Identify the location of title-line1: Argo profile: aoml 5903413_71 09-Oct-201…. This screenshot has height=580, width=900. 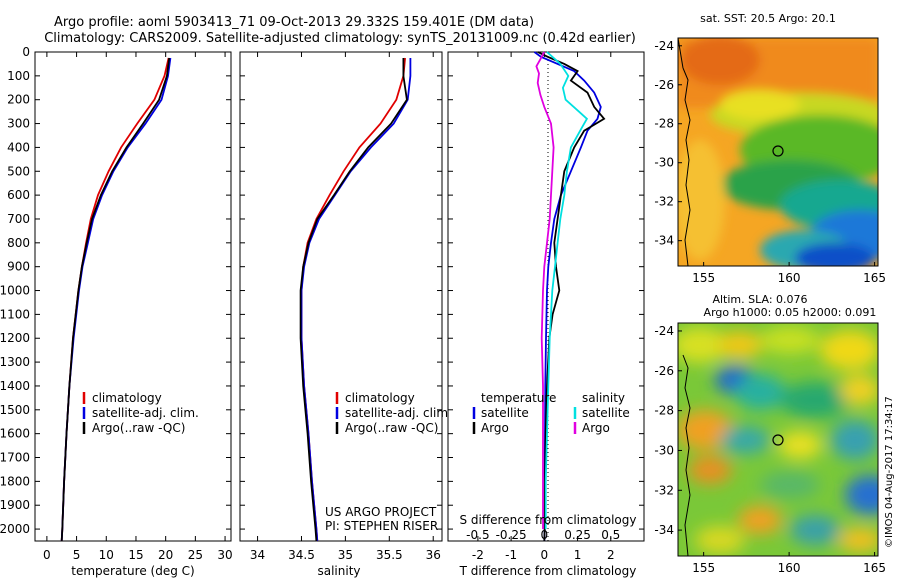
(294, 22).